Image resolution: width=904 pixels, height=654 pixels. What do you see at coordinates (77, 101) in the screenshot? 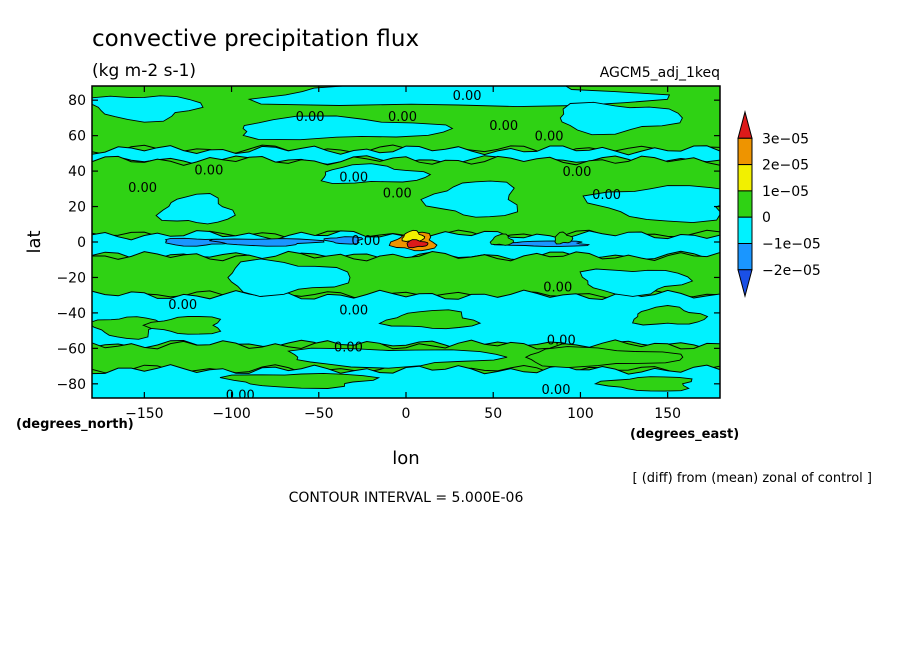
I see `y-tick-label: 80` at bounding box center [77, 101].